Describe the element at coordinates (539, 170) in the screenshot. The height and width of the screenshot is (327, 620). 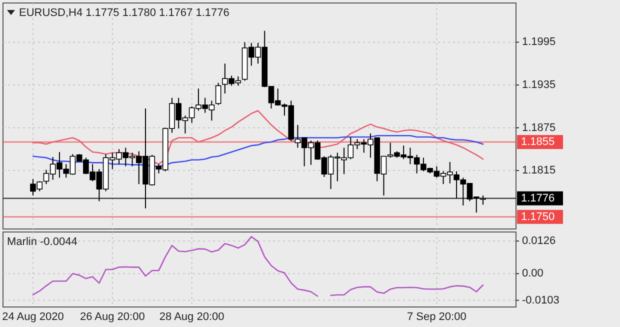
I see `y-tick-label: 1.1815` at that location.